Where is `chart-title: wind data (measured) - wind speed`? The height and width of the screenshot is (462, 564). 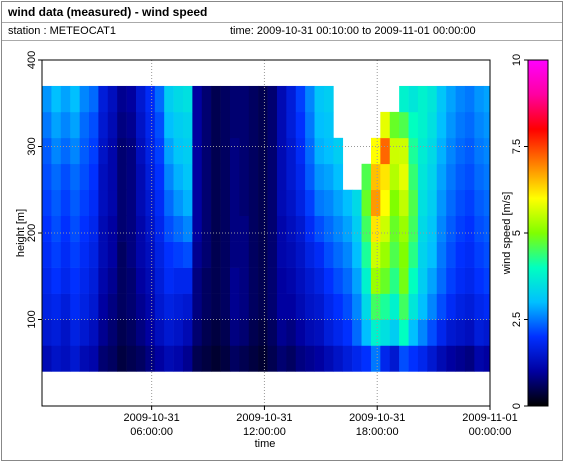 chart-title: wind data (measured) - wind speed is located at coordinates (107, 12).